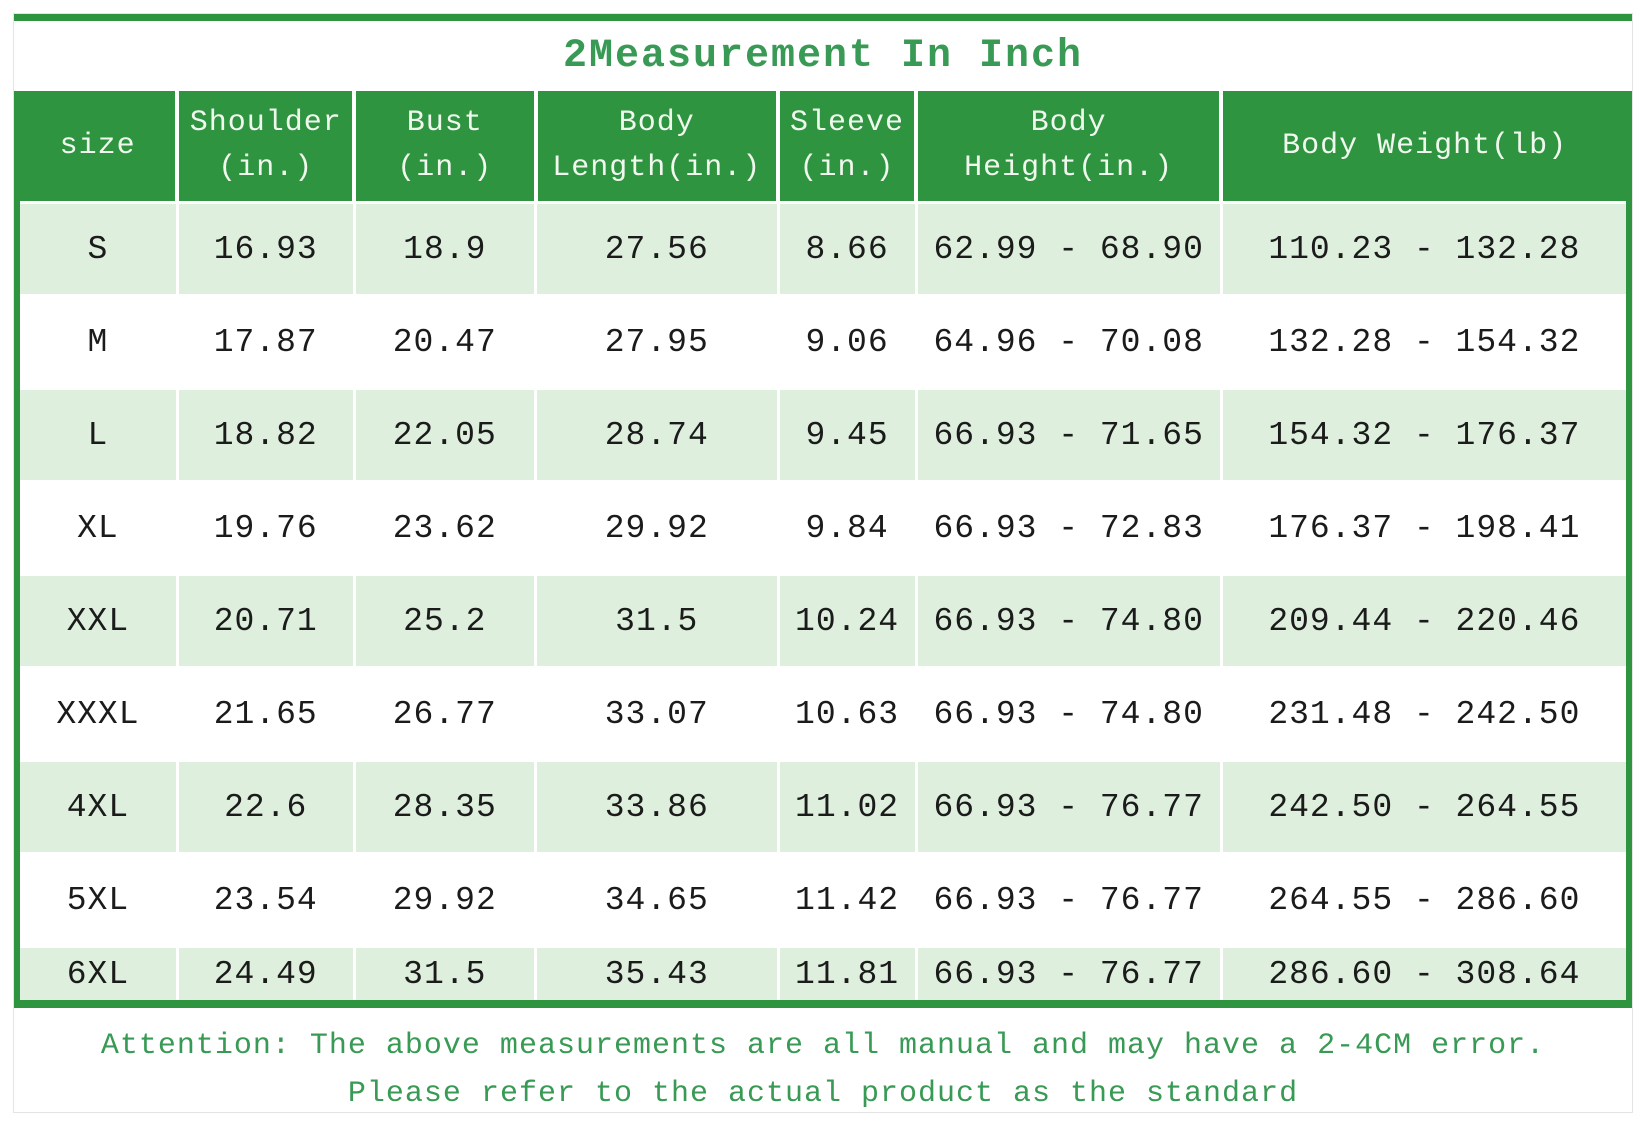 This screenshot has width=1646, height=1126. What do you see at coordinates (847, 972) in the screenshot?
I see `table-cell: 11.81` at bounding box center [847, 972].